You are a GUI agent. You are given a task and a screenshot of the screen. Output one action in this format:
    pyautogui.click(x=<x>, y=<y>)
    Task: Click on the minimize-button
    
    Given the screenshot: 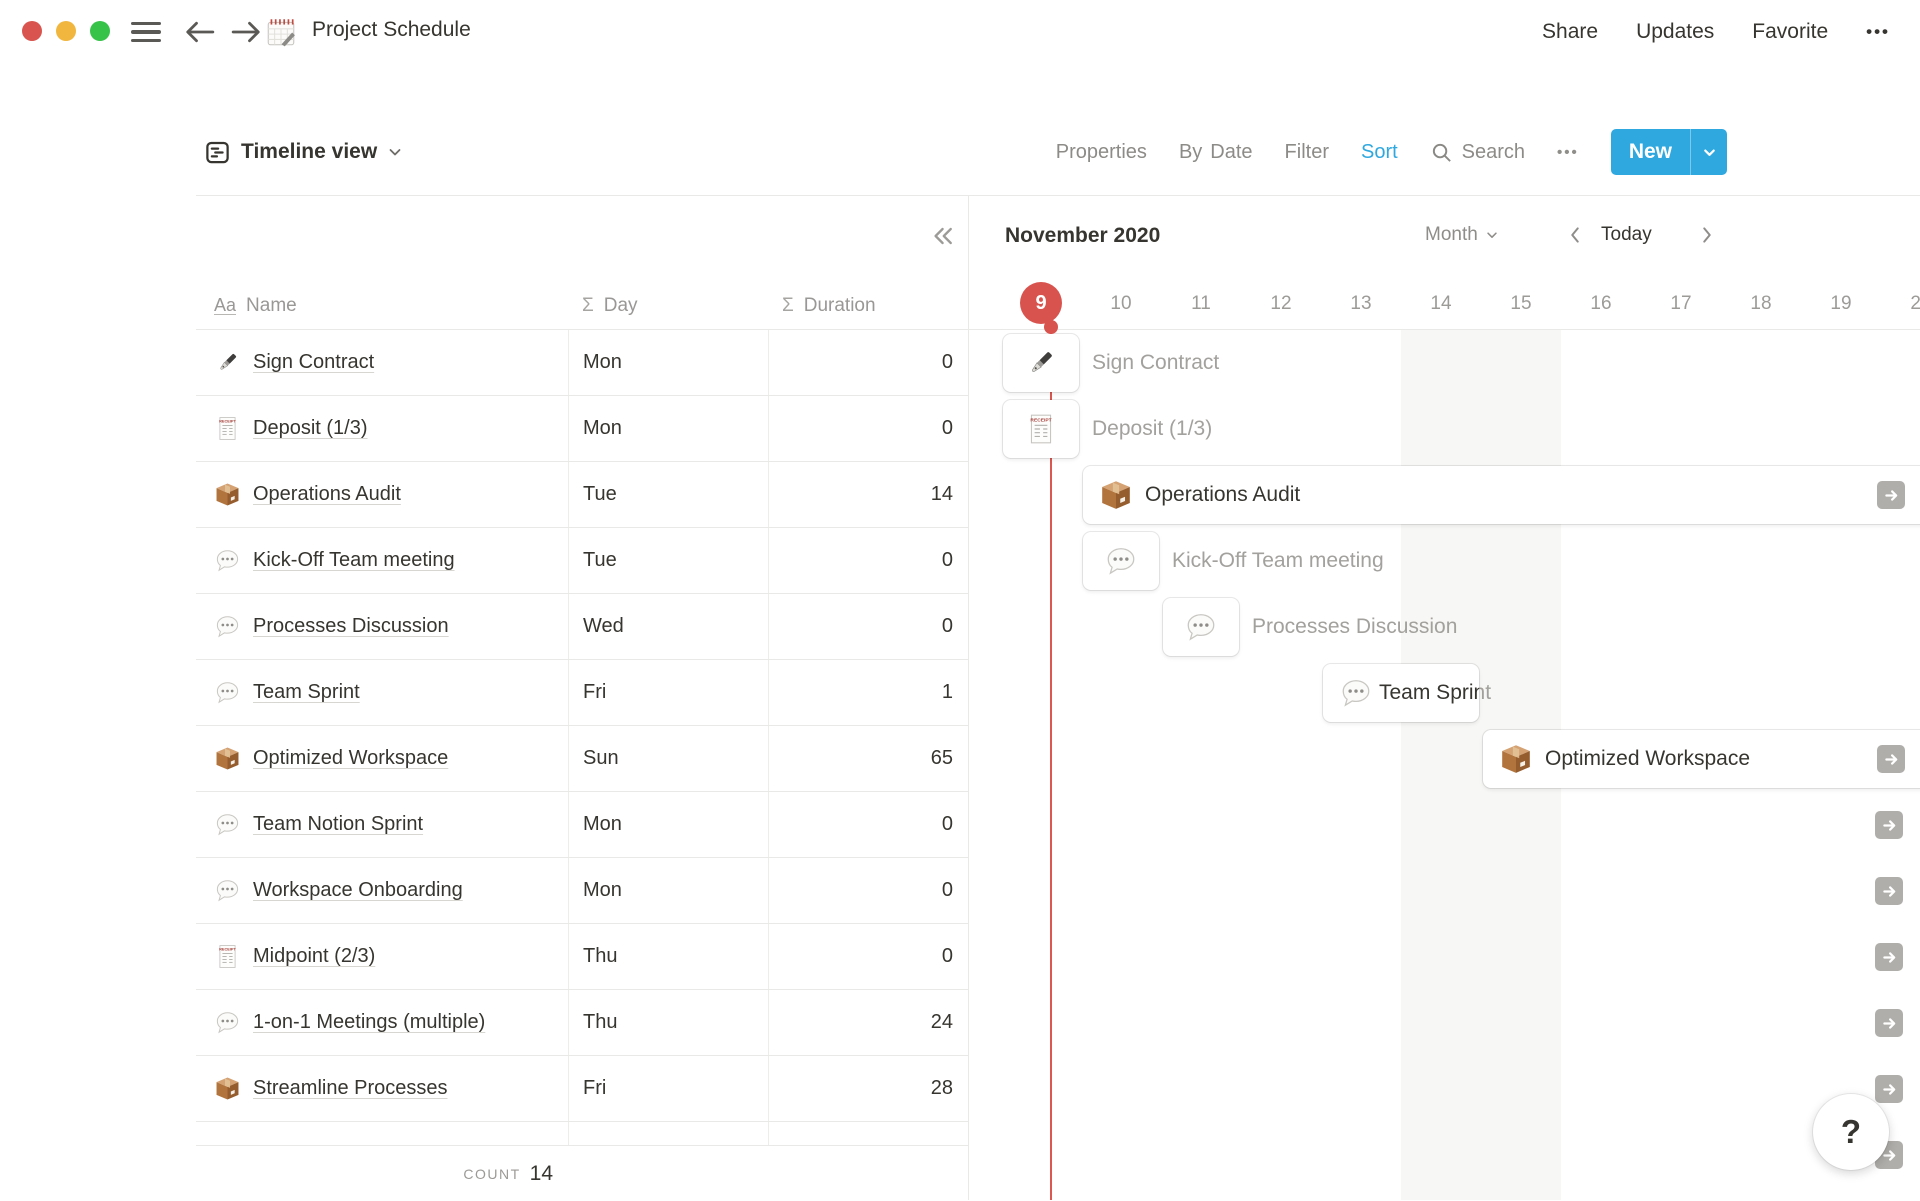 What is the action you would take?
    pyautogui.click(x=66, y=31)
    